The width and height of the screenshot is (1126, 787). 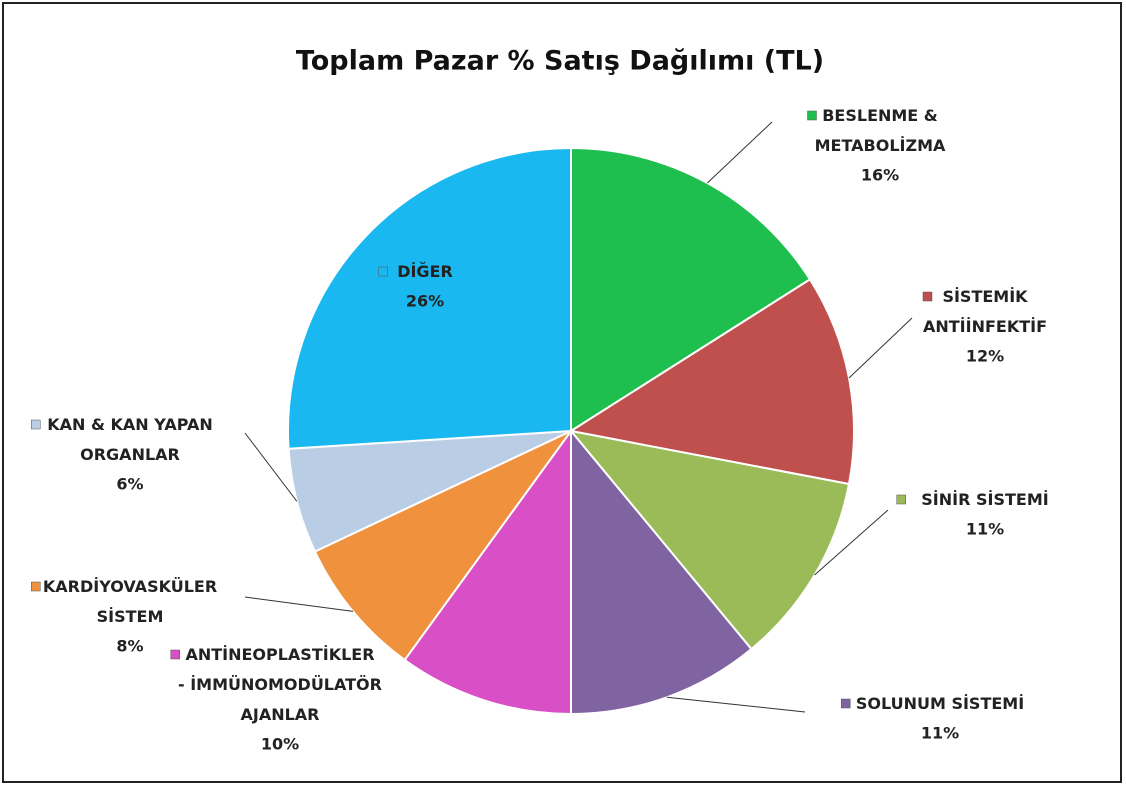 What do you see at coordinates (130, 601) in the screenshot?
I see `slice-label: KARDİYOVASKÜLER SİSTEM` at bounding box center [130, 601].